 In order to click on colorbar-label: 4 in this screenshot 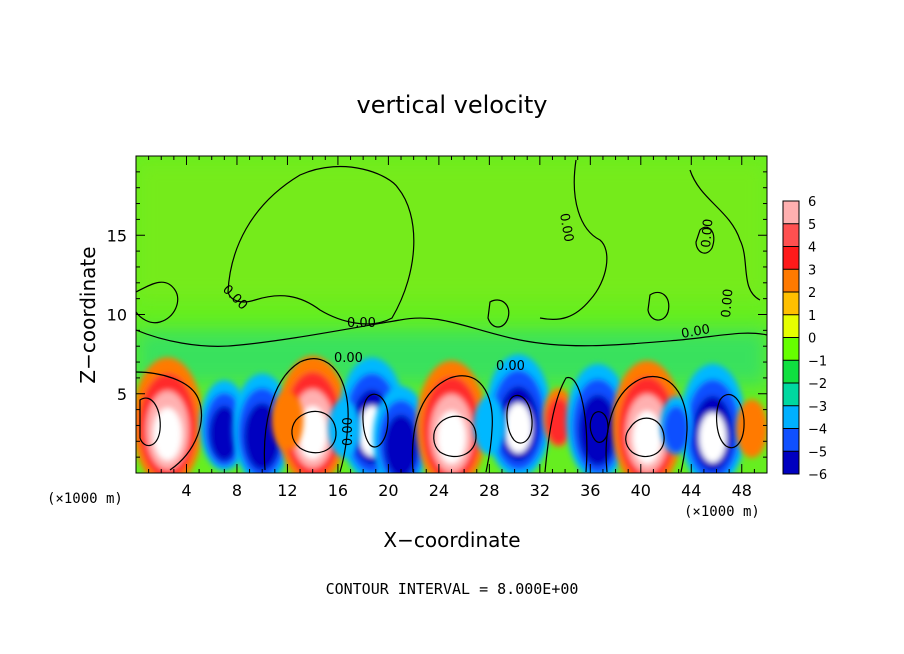, I will do `click(812, 248)`.